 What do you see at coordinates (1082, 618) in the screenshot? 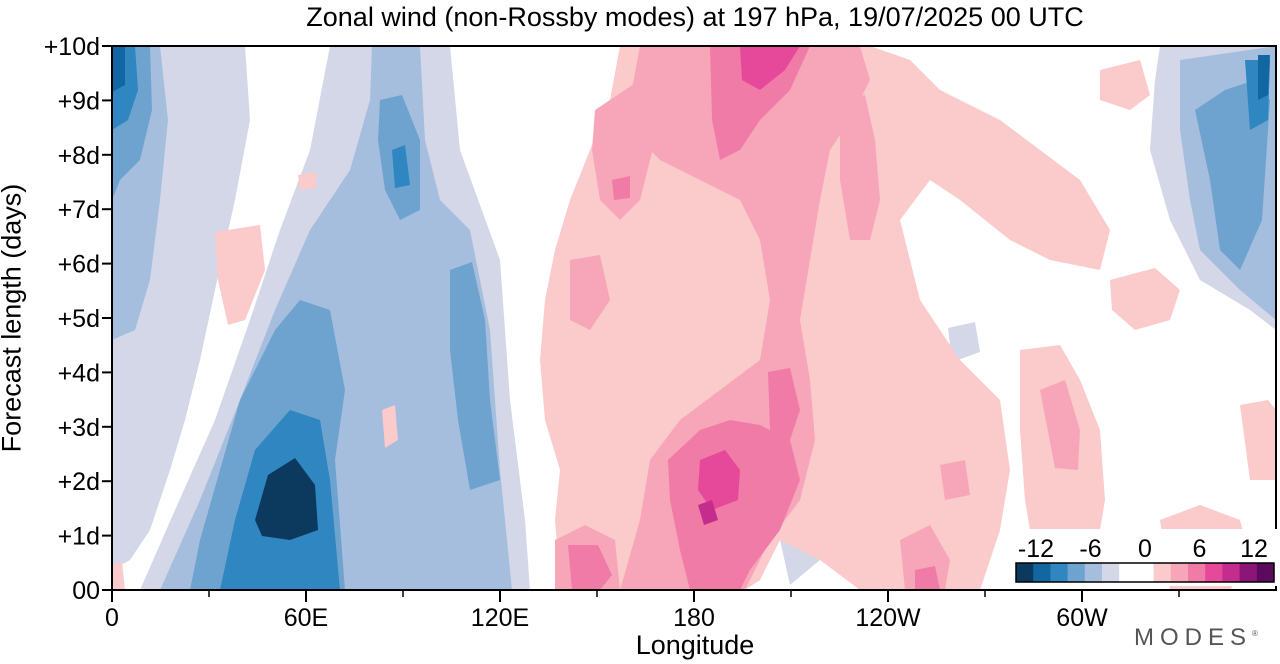
I see `x-tick-label: 60W` at bounding box center [1082, 618].